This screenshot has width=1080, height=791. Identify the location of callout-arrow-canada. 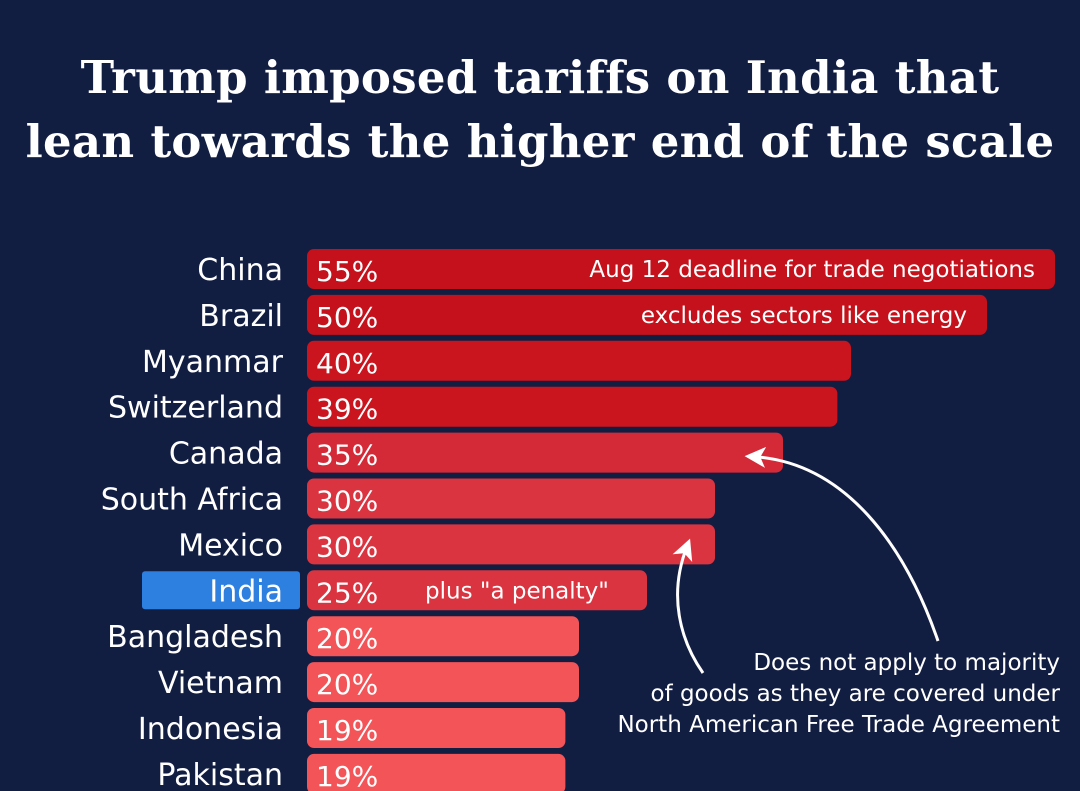
(842, 544).